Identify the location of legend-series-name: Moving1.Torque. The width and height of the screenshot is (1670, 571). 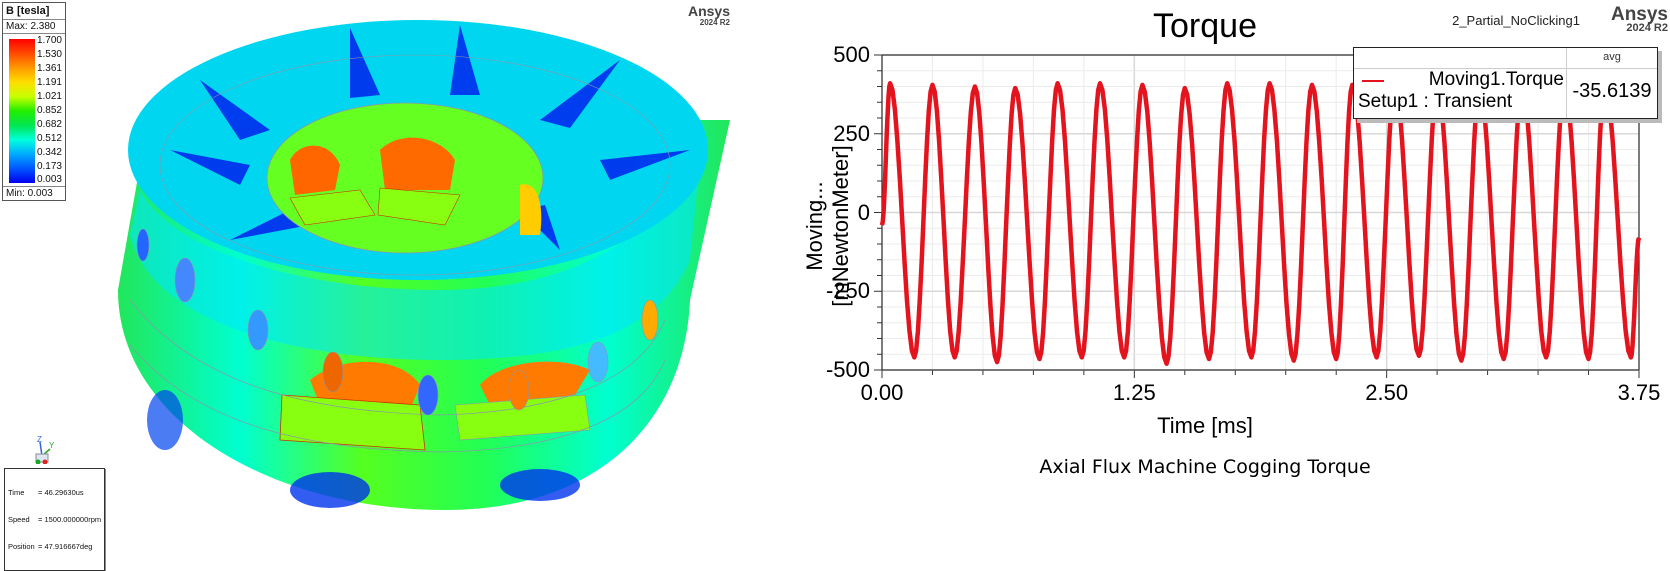
(1496, 79).